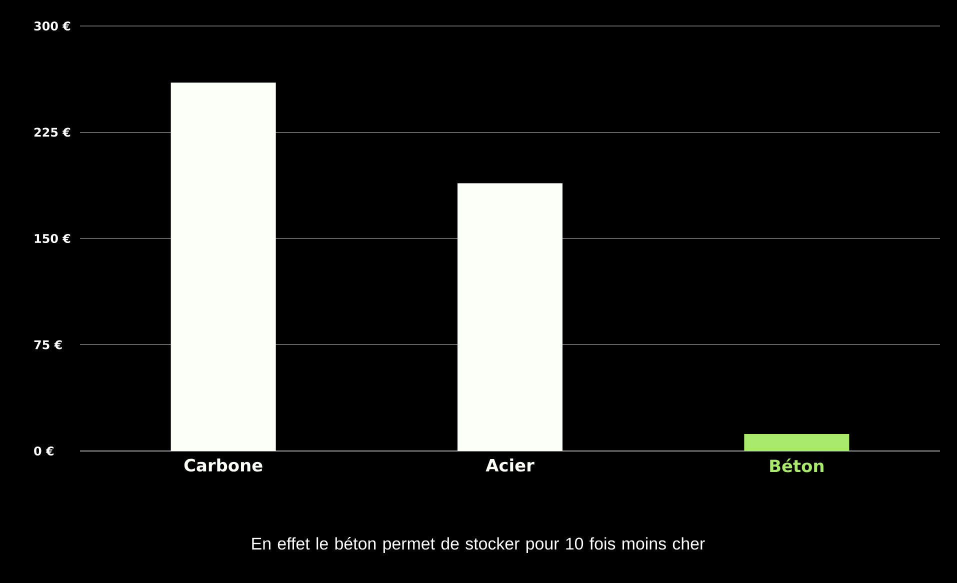 Image resolution: width=957 pixels, height=583 pixels. I want to click on y-tick-label: 0 €, so click(44, 451).